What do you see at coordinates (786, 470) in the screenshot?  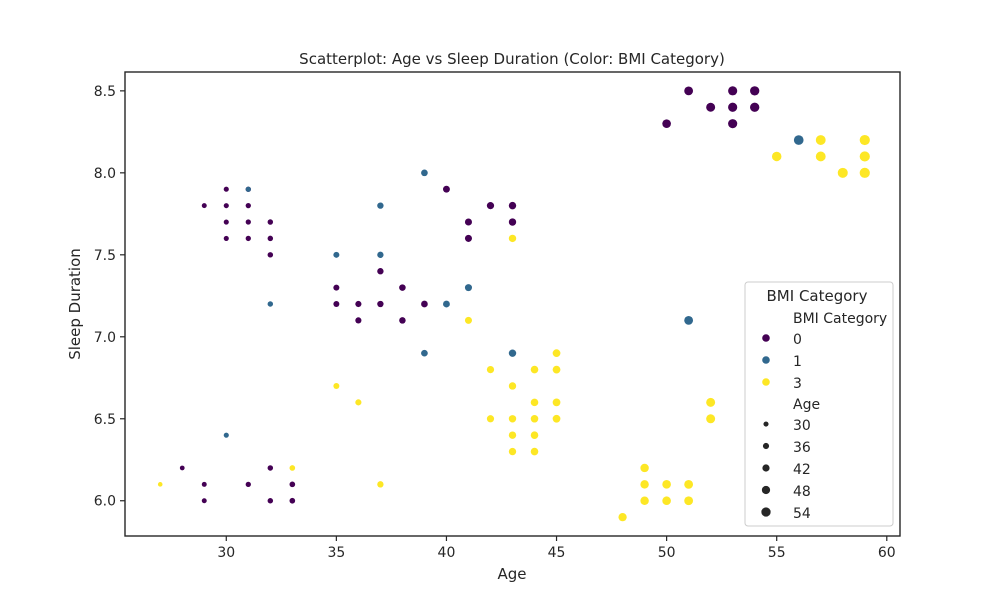 I see `legend-size-entries: 30 36 42 48 54` at bounding box center [786, 470].